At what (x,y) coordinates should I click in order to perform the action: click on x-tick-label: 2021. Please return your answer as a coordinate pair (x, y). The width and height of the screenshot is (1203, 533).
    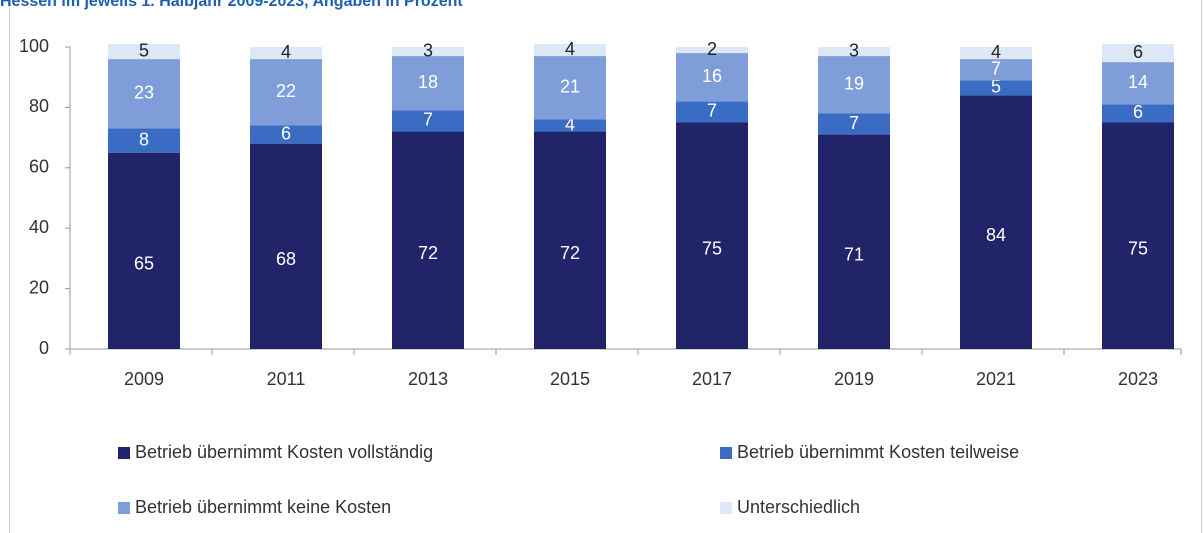
    Looking at the image, I should click on (996, 379).